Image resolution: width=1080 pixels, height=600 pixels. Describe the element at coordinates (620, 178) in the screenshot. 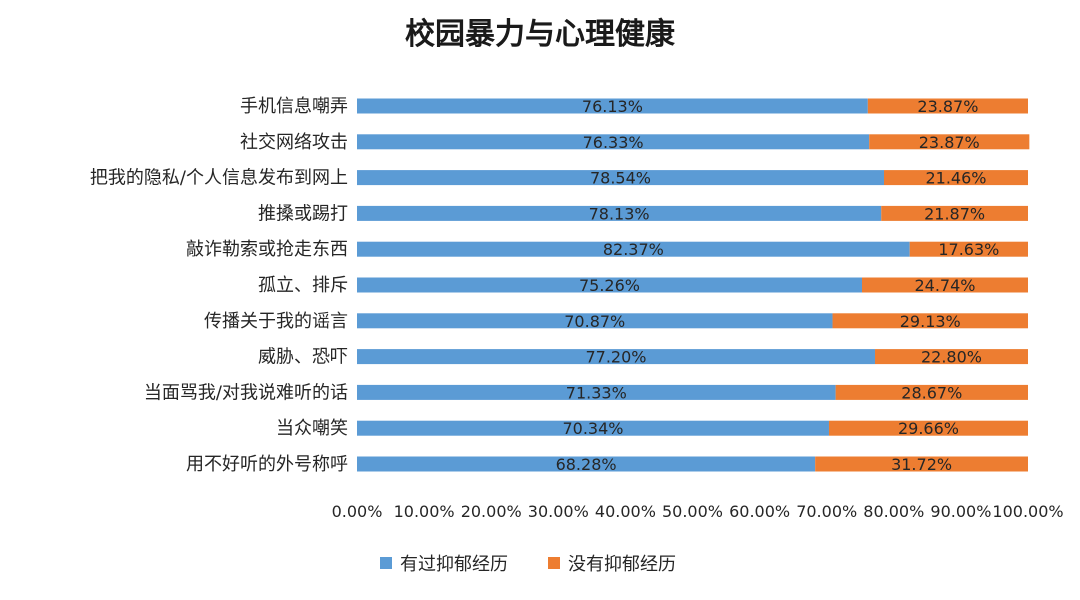

I see `data-label: 78.54%` at that location.